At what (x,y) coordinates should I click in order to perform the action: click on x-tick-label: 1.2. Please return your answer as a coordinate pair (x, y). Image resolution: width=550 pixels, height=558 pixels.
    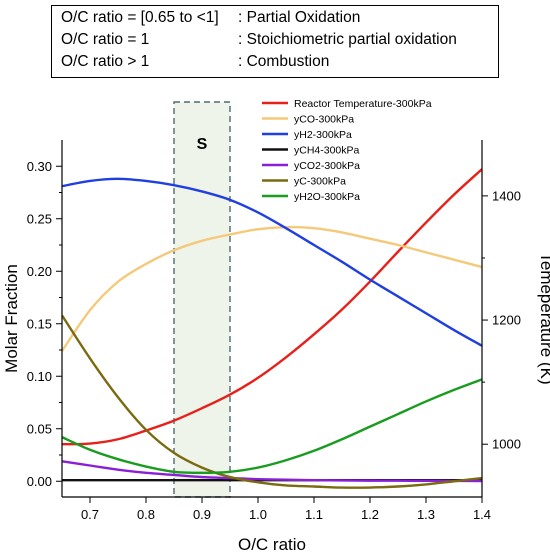
    Looking at the image, I should click on (370, 514).